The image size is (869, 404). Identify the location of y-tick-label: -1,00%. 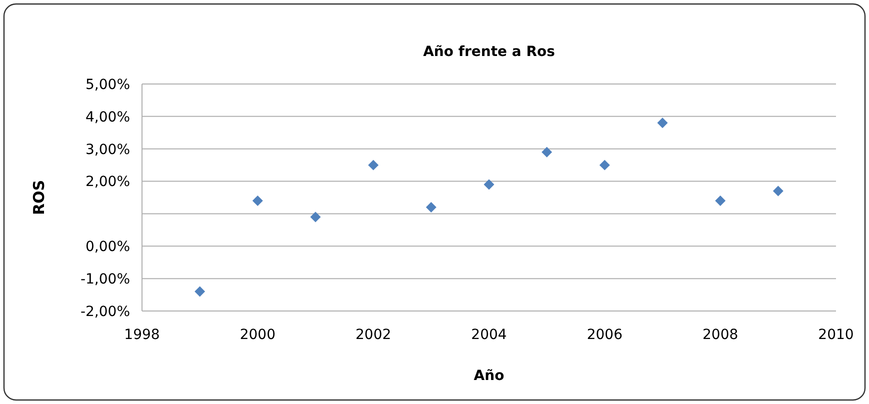
(105, 279).